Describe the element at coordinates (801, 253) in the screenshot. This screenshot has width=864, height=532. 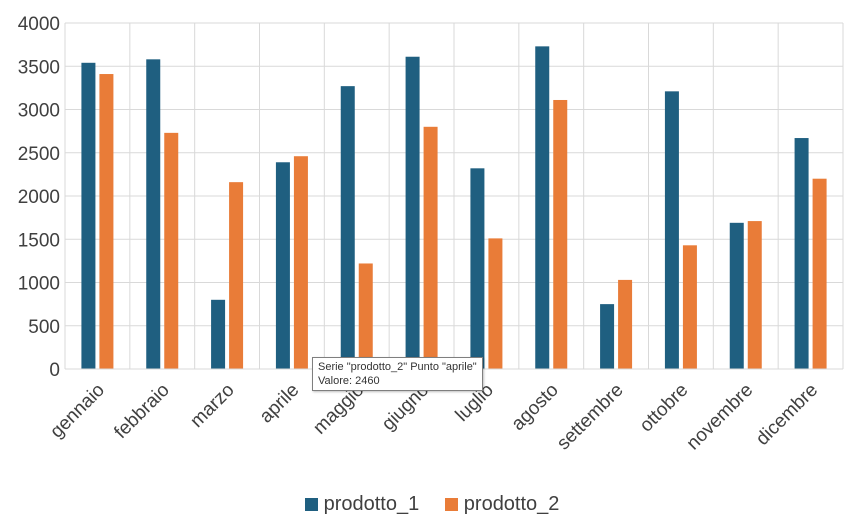
I see `bar-prodotto_1-dicembre` at that location.